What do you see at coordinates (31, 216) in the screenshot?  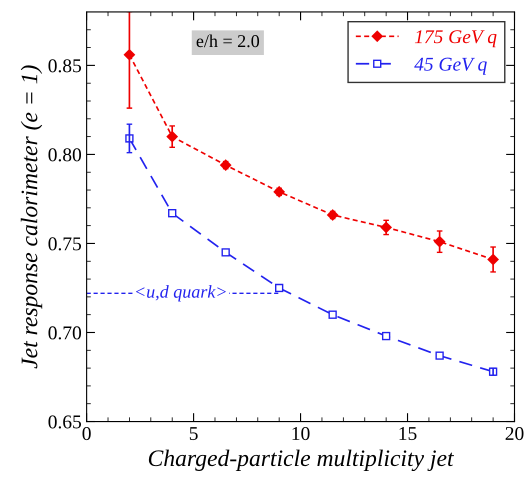 I see `y-axis-title: Jet response calorimeter (e = 1)` at bounding box center [31, 216].